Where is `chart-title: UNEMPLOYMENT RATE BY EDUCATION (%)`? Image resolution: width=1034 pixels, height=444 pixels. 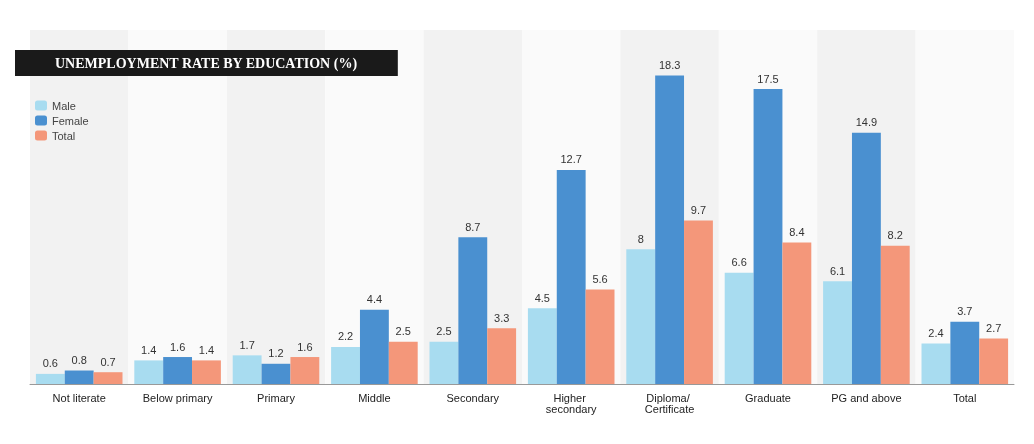
chart-title: UNEMPLOYMENT RATE BY EDUCATION (%) is located at coordinates (206, 63).